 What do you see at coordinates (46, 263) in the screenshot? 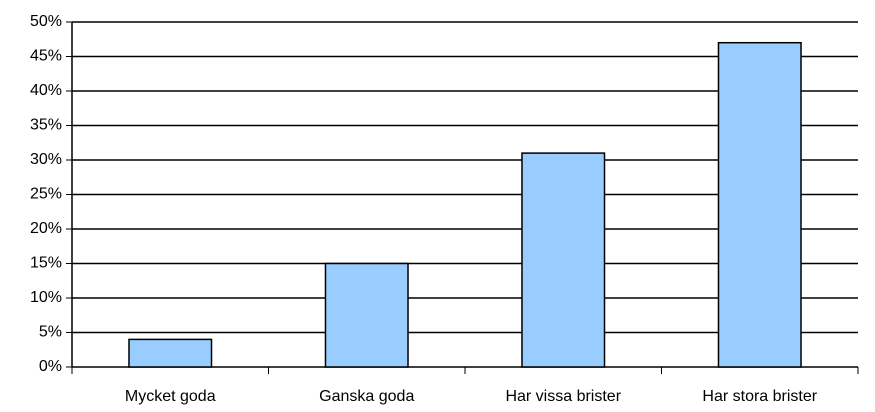
I see `y-tick-label: 15%` at bounding box center [46, 263].